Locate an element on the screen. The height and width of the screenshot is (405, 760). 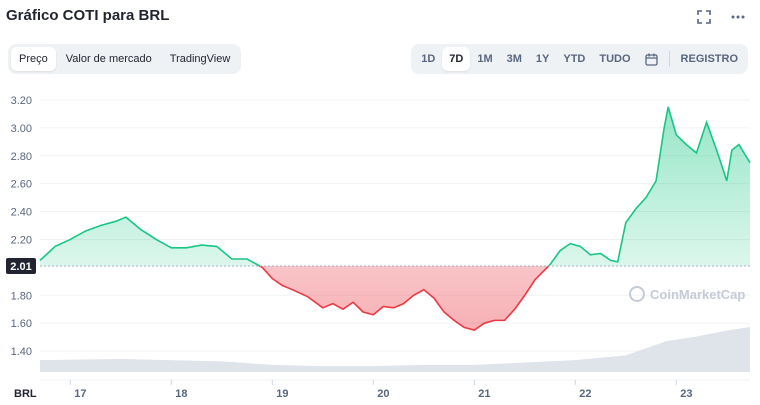
x-tick-label: 20 is located at coordinates (383, 394).